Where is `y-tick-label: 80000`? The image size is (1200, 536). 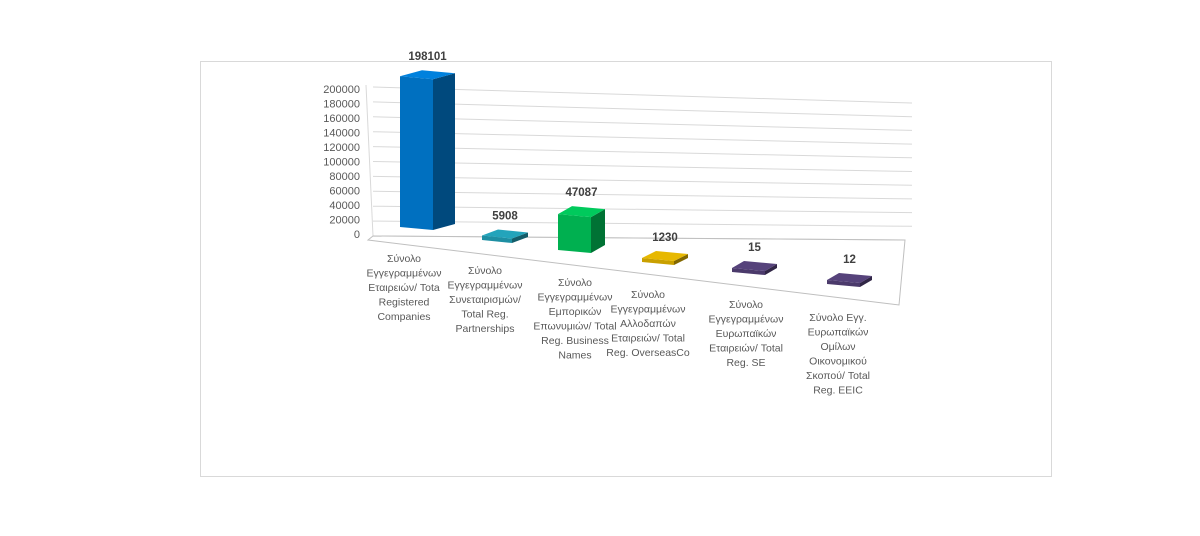
y-tick-label: 80000 is located at coordinates (344, 177).